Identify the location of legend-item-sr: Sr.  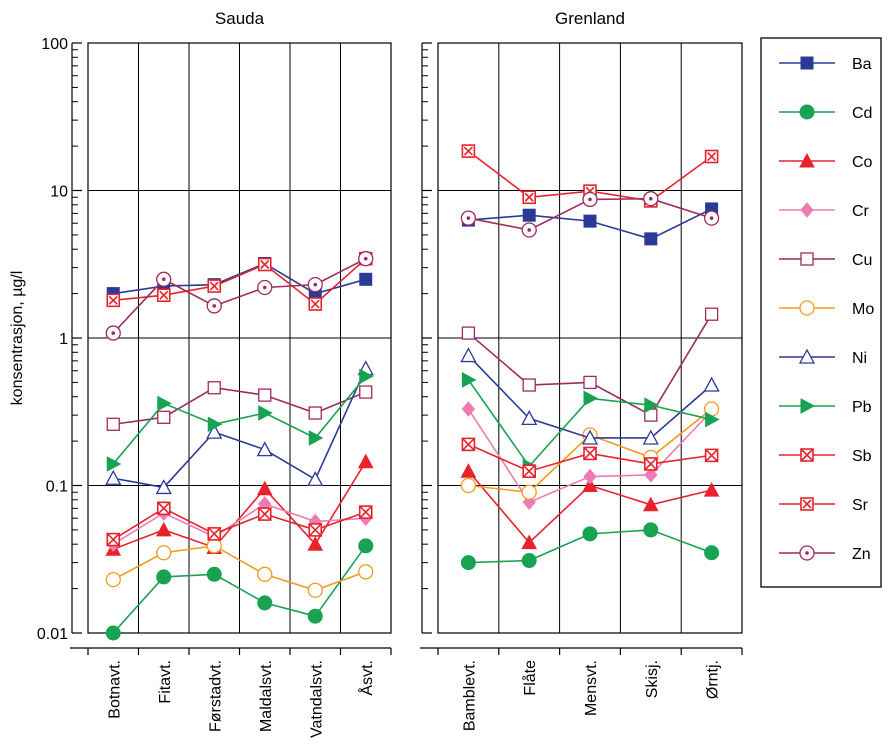
(824, 505).